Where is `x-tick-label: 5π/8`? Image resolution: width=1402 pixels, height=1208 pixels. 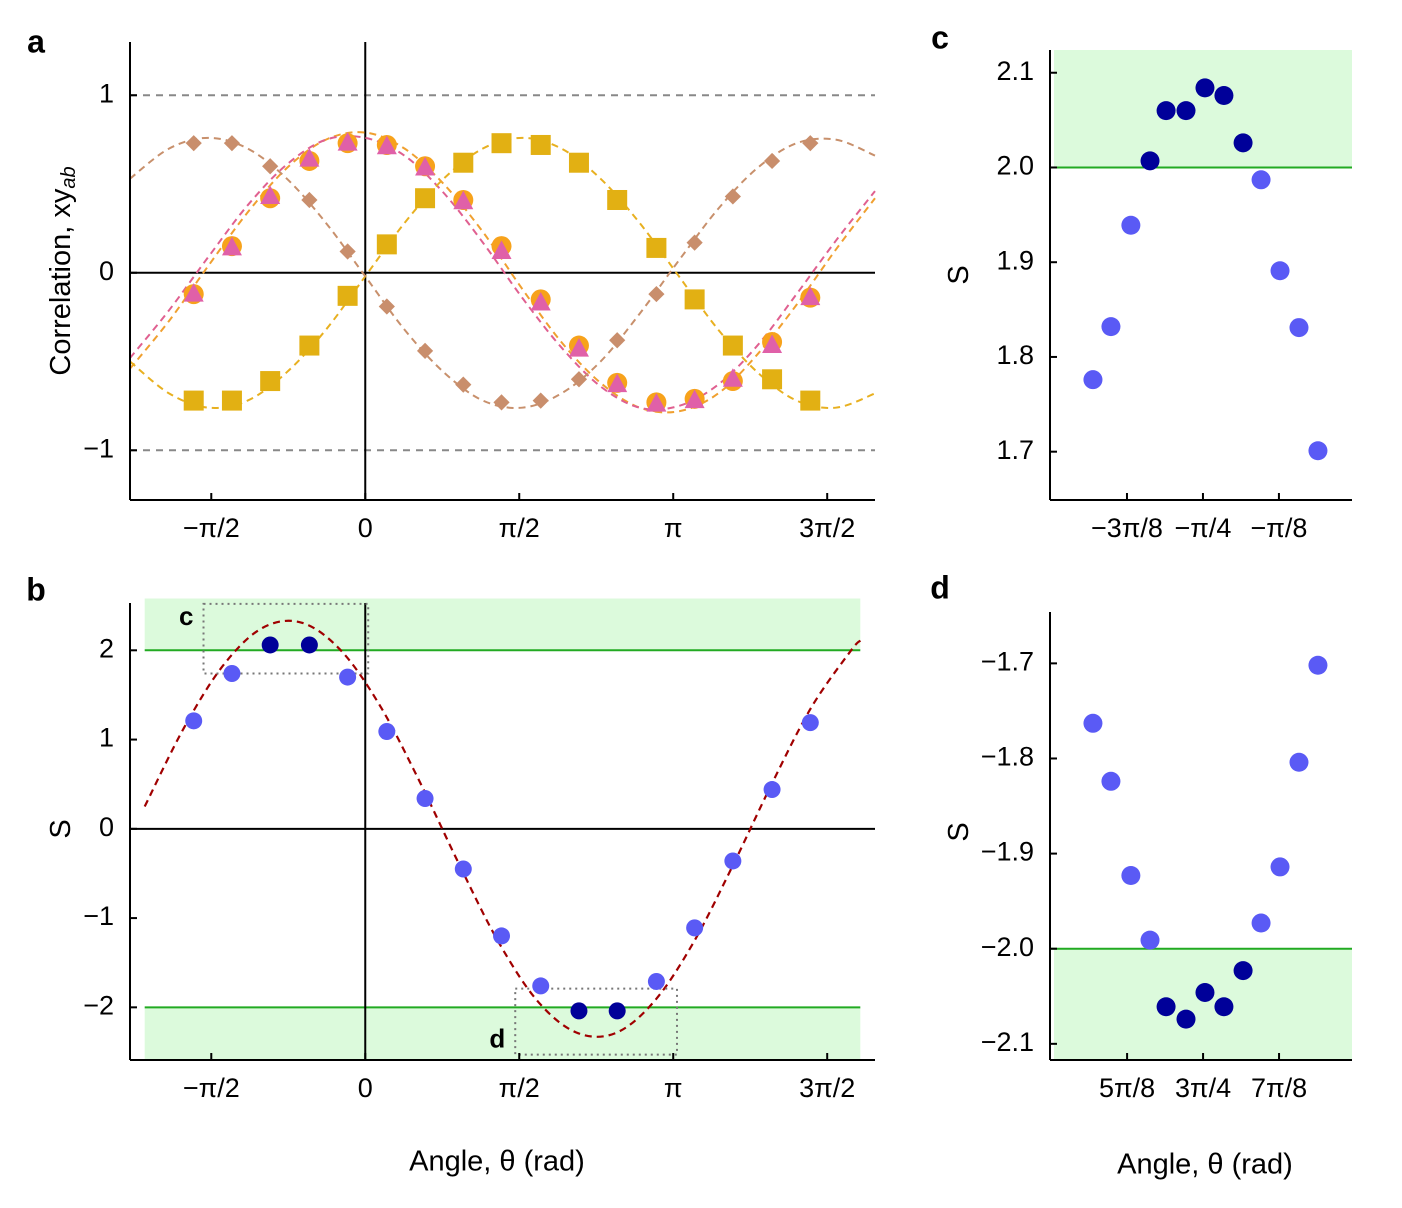 x-tick-label: 5π/8 is located at coordinates (1127, 1088).